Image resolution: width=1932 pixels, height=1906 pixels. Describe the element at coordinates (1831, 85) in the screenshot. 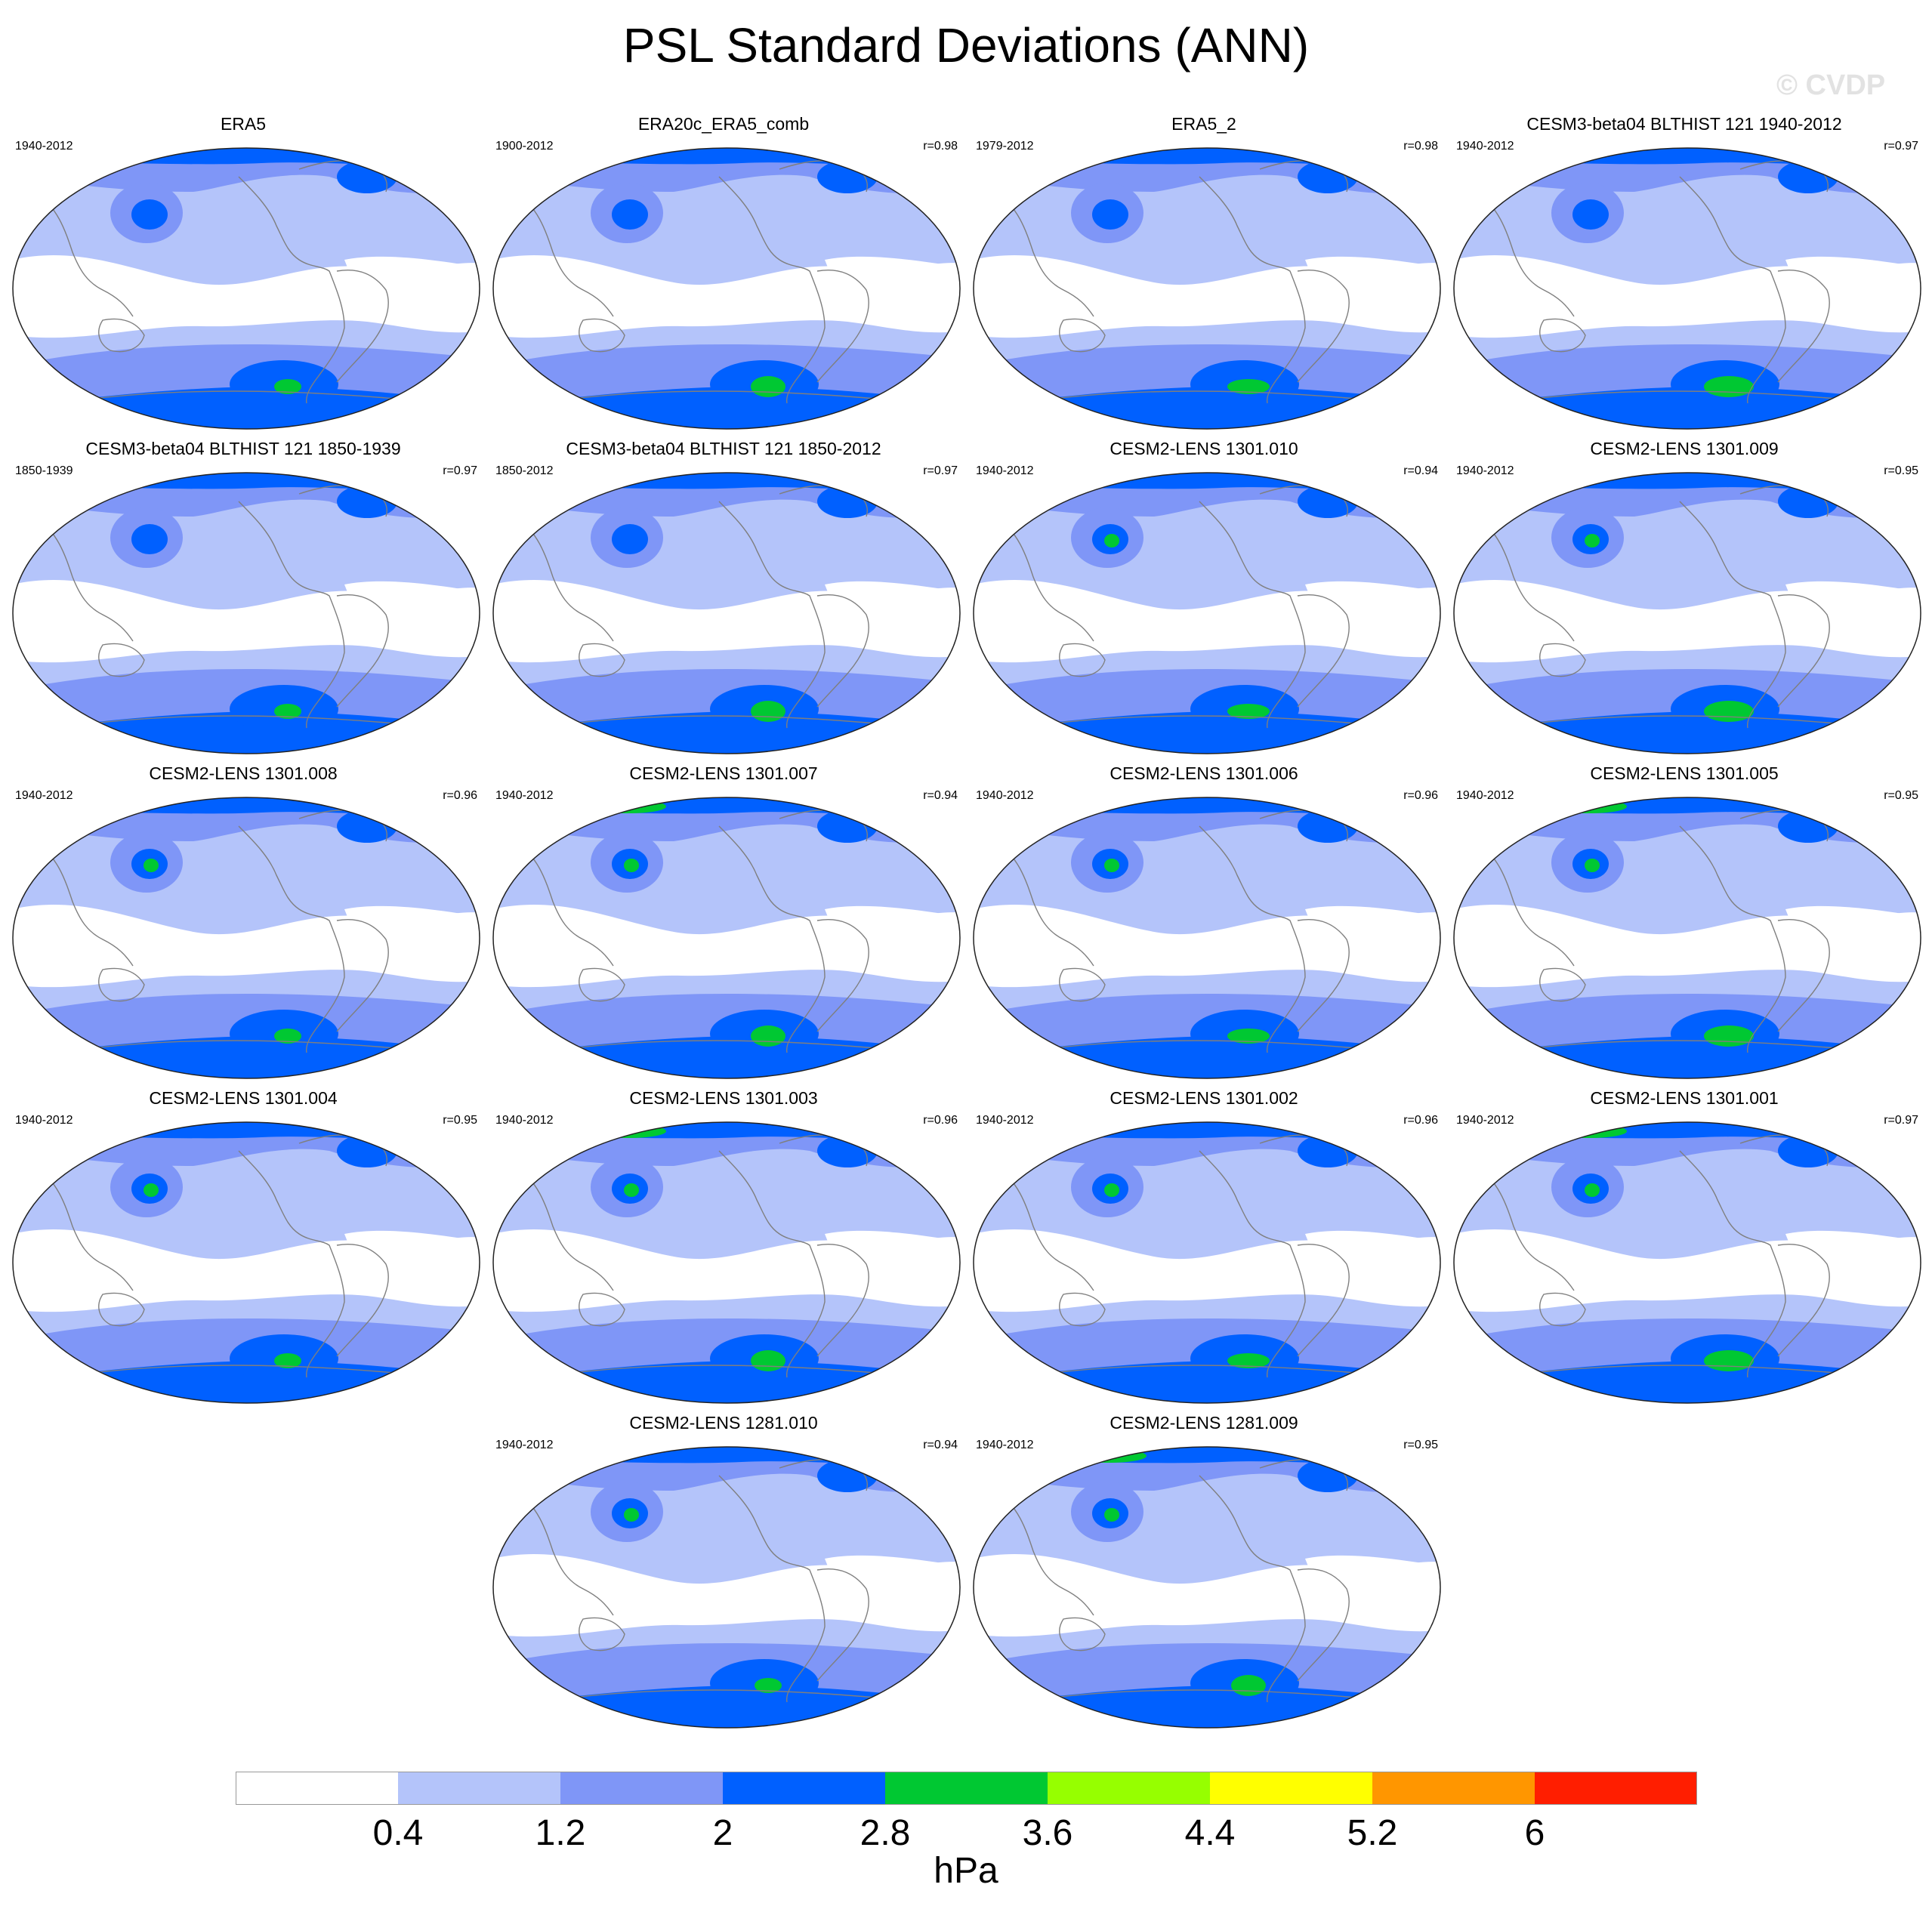

I see `cvdp-watermark: © CVDP` at that location.